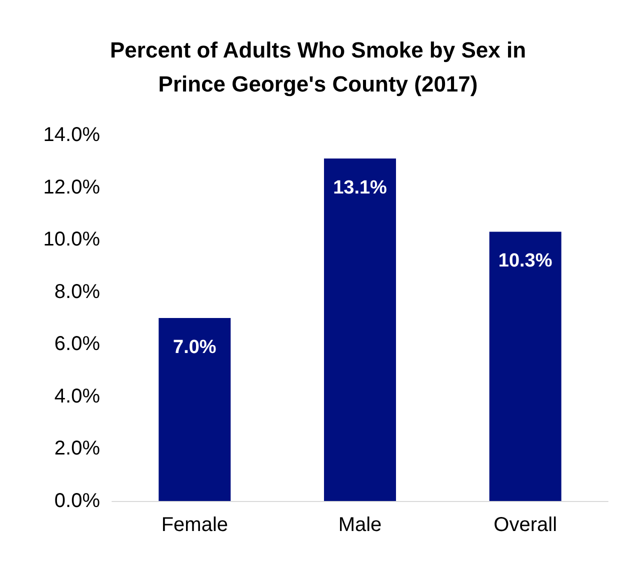 This screenshot has width=638, height=562. What do you see at coordinates (194, 347) in the screenshot?
I see `data-label: 7.0%` at bounding box center [194, 347].